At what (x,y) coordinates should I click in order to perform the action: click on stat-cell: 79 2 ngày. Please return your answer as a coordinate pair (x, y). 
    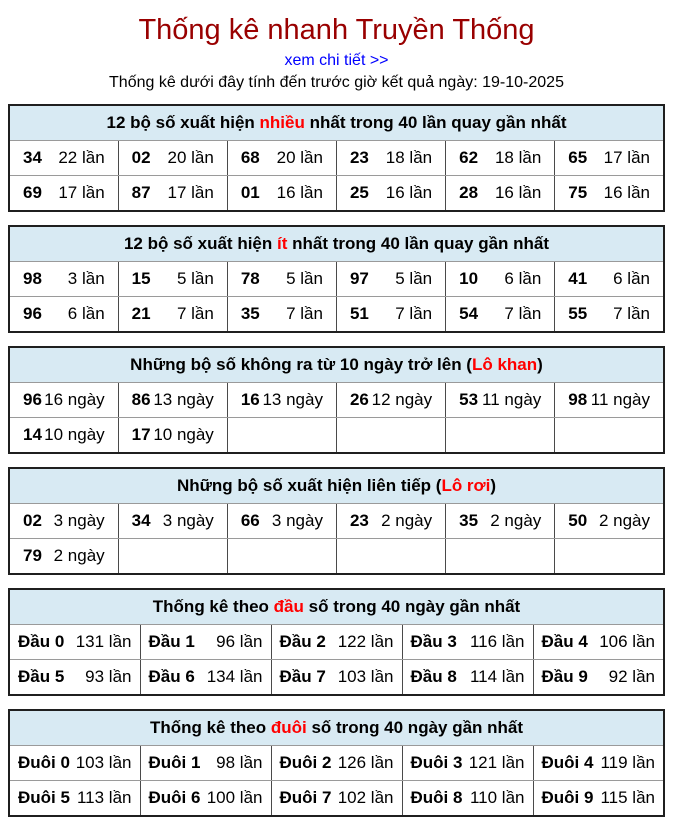
    Looking at the image, I should click on (63, 556).